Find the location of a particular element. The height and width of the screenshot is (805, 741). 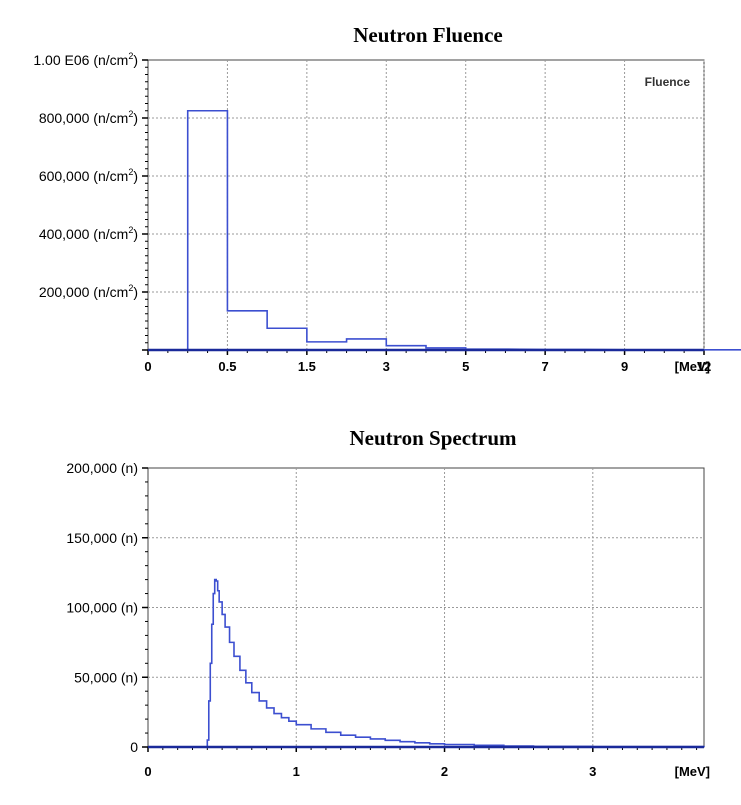

y-tick-label: 50,000 (n) is located at coordinates (106, 677).